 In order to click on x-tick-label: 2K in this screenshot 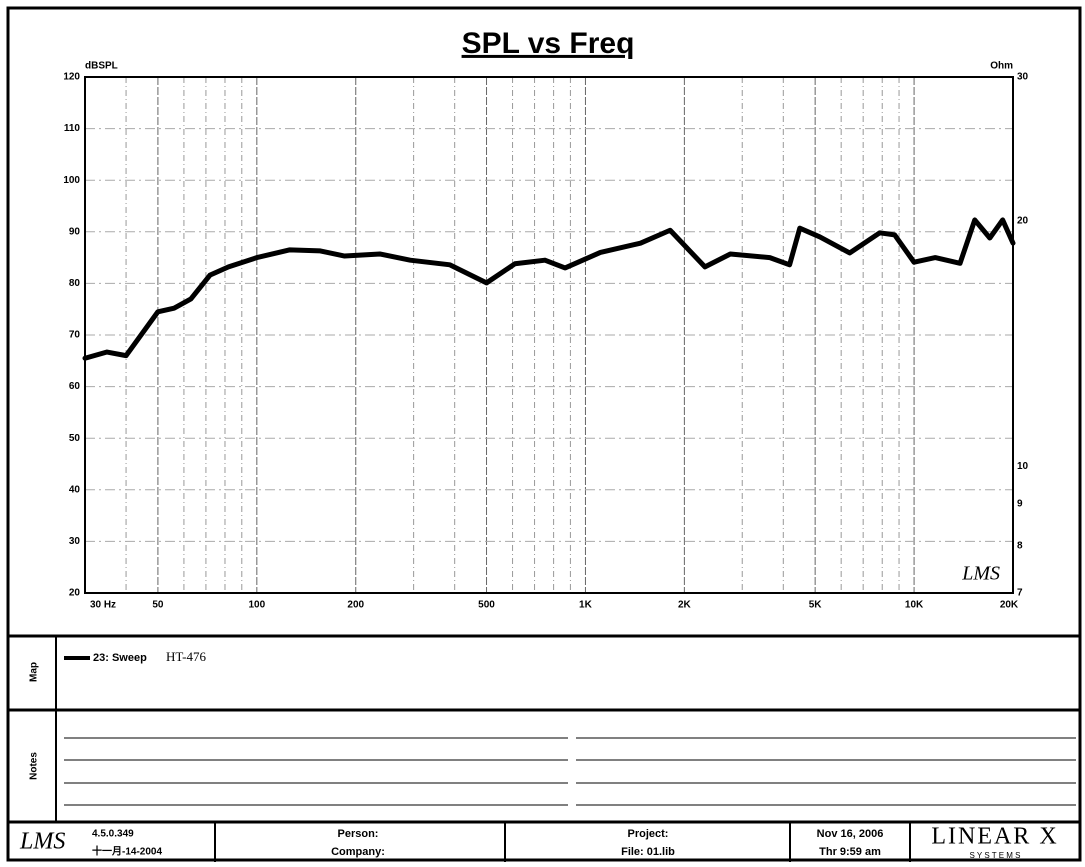, I will do `click(685, 605)`.